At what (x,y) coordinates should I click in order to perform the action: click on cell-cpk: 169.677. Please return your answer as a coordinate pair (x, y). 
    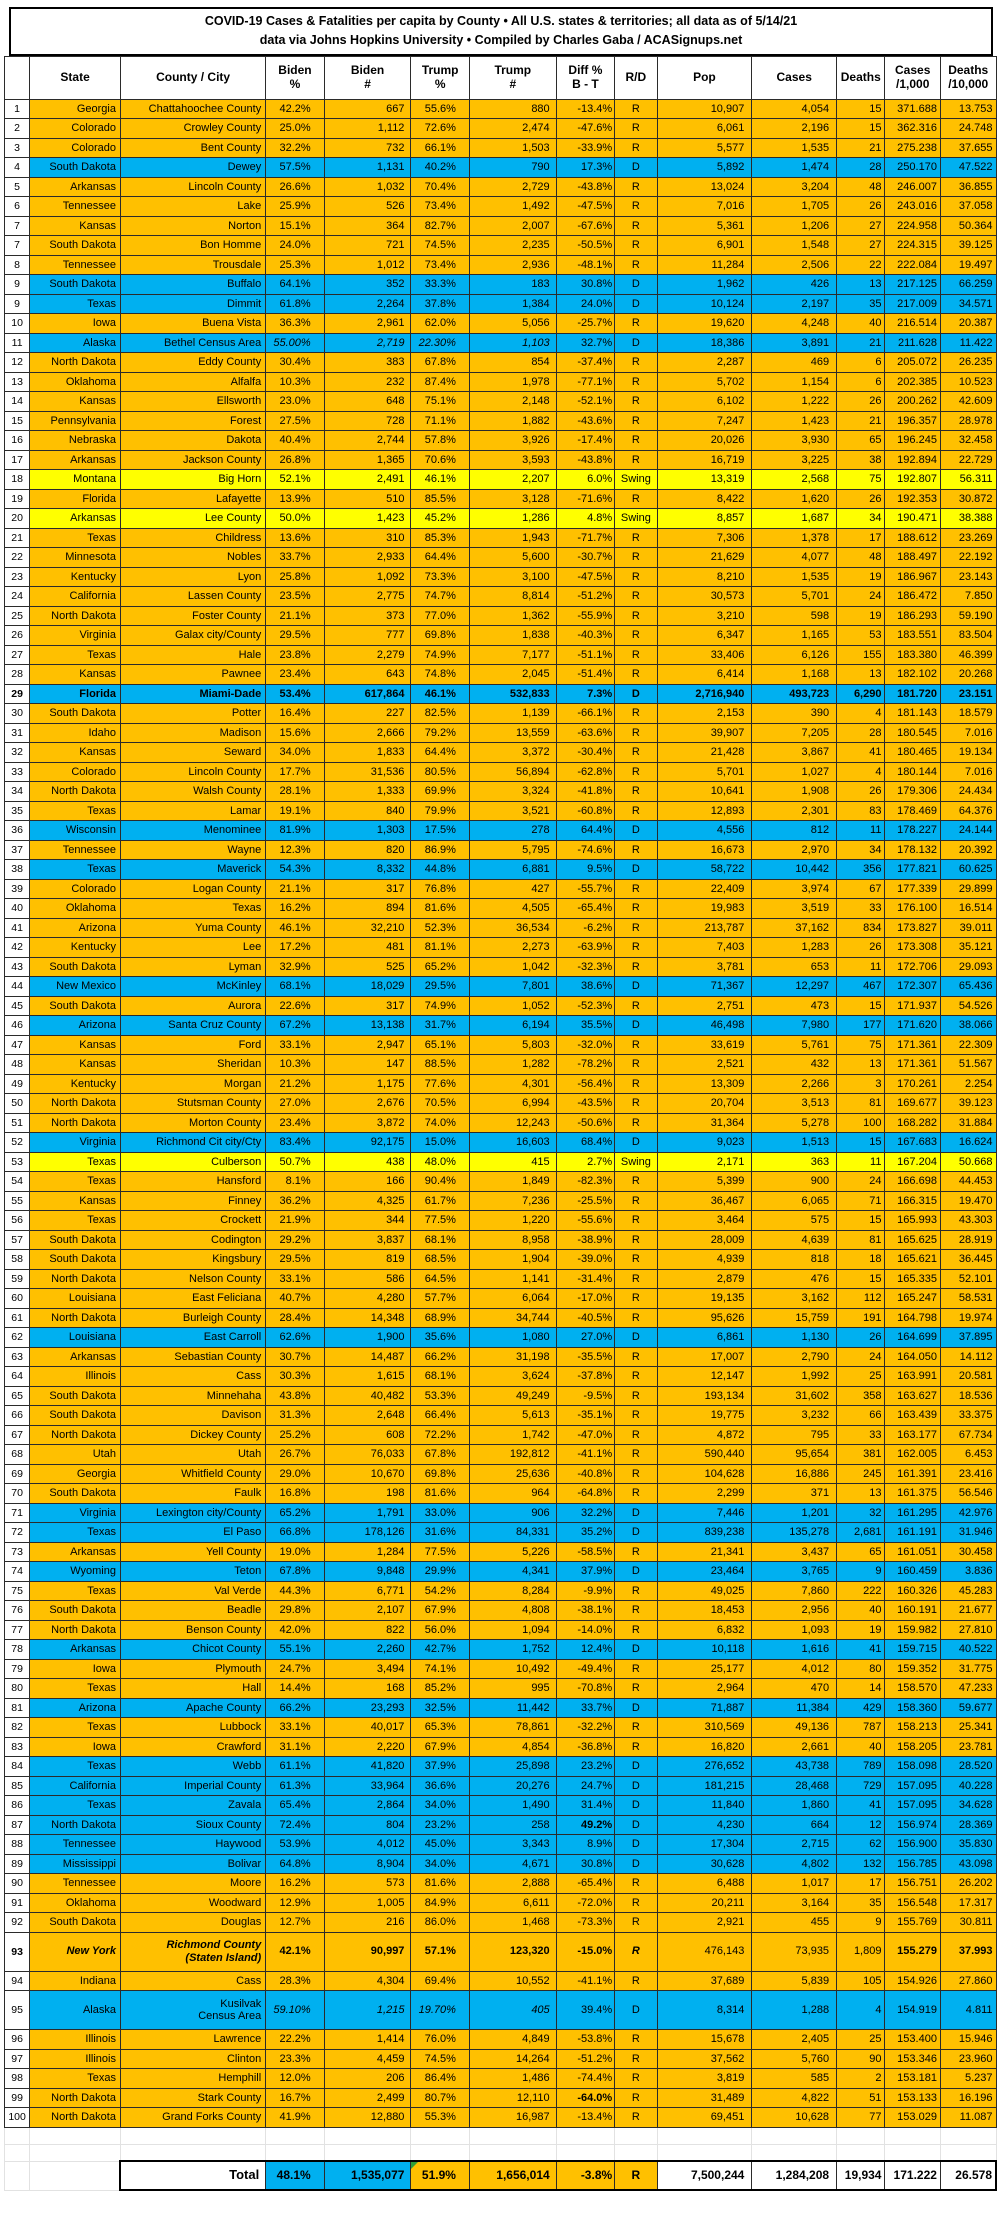
    Looking at the image, I should click on (912, 1103).